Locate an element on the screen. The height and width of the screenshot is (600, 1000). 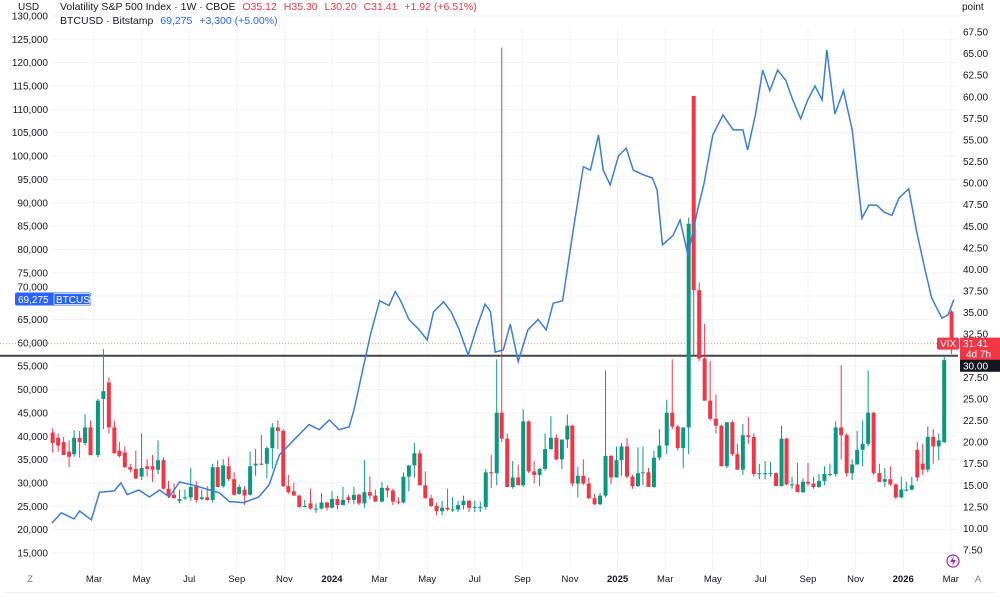
auto-scale-button: A is located at coordinates (978, 579).